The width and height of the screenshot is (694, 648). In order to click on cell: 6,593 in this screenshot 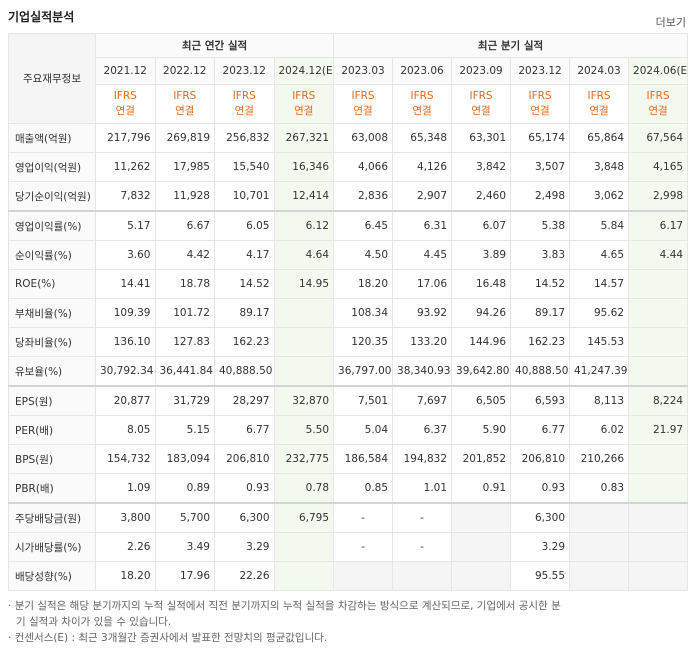, I will do `click(540, 400)`.